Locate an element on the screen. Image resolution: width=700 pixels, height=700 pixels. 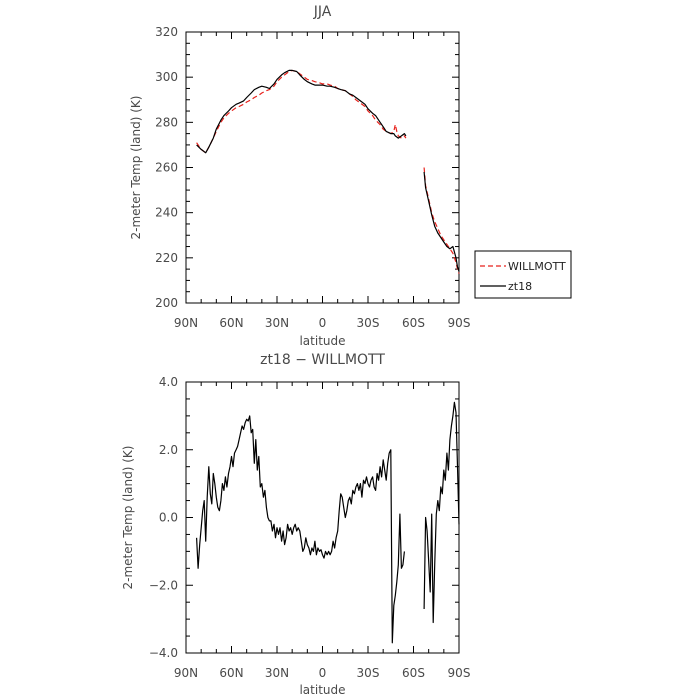
y-tick-label: 4.0 is located at coordinates (168, 382).